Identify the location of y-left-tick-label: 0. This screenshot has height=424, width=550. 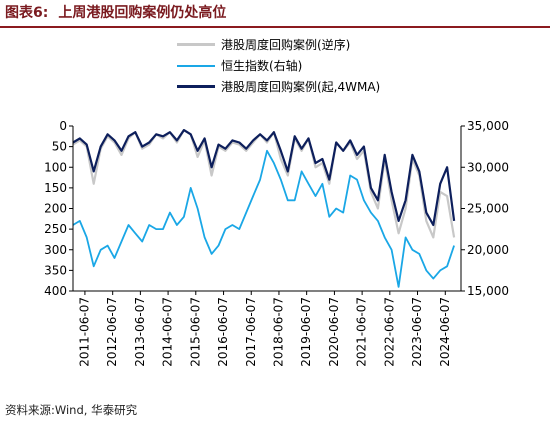
(63, 126).